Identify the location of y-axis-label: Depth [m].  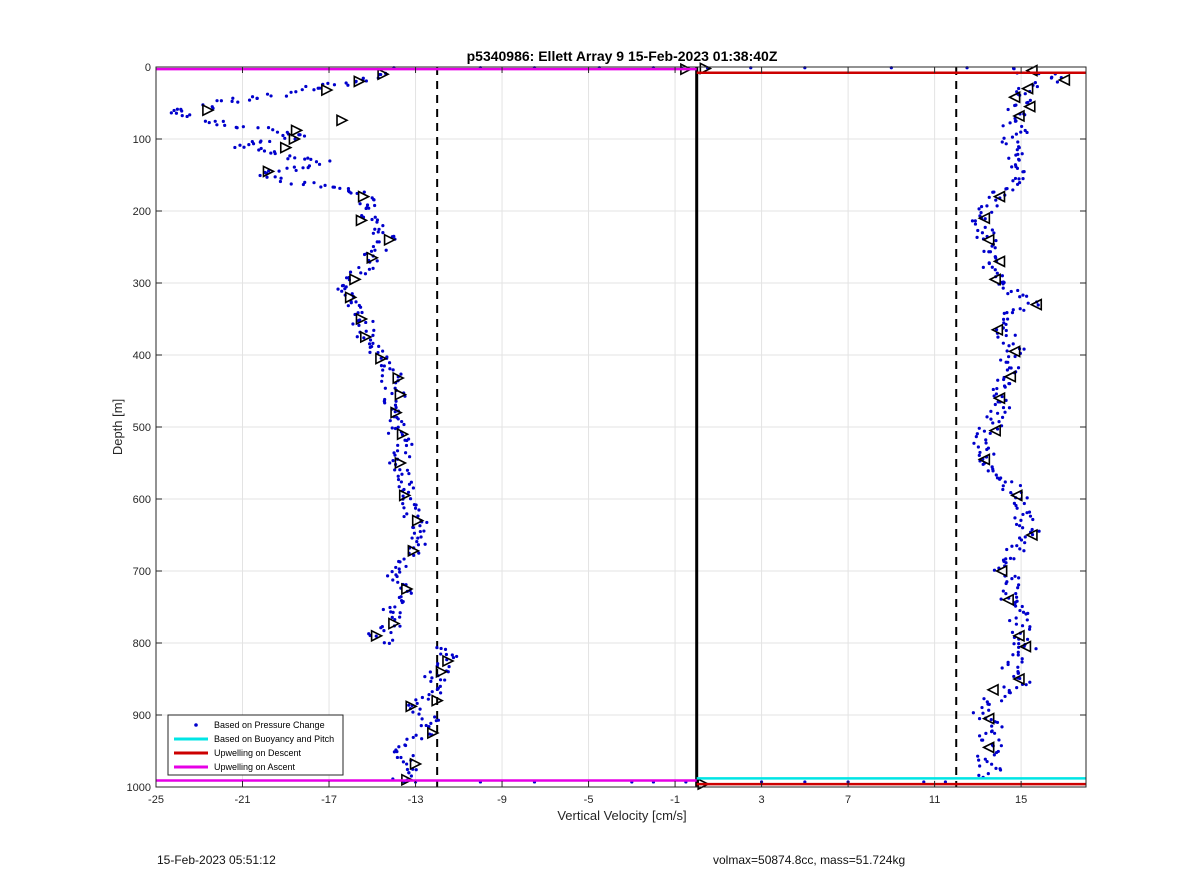
(117, 427).